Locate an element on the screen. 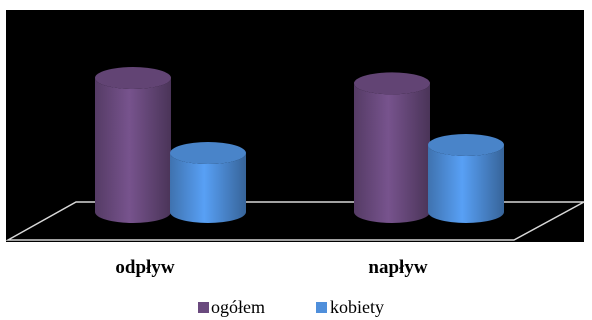 This screenshot has width=592, height=320. legend-label-ogolem: ogółem is located at coordinates (238, 307).